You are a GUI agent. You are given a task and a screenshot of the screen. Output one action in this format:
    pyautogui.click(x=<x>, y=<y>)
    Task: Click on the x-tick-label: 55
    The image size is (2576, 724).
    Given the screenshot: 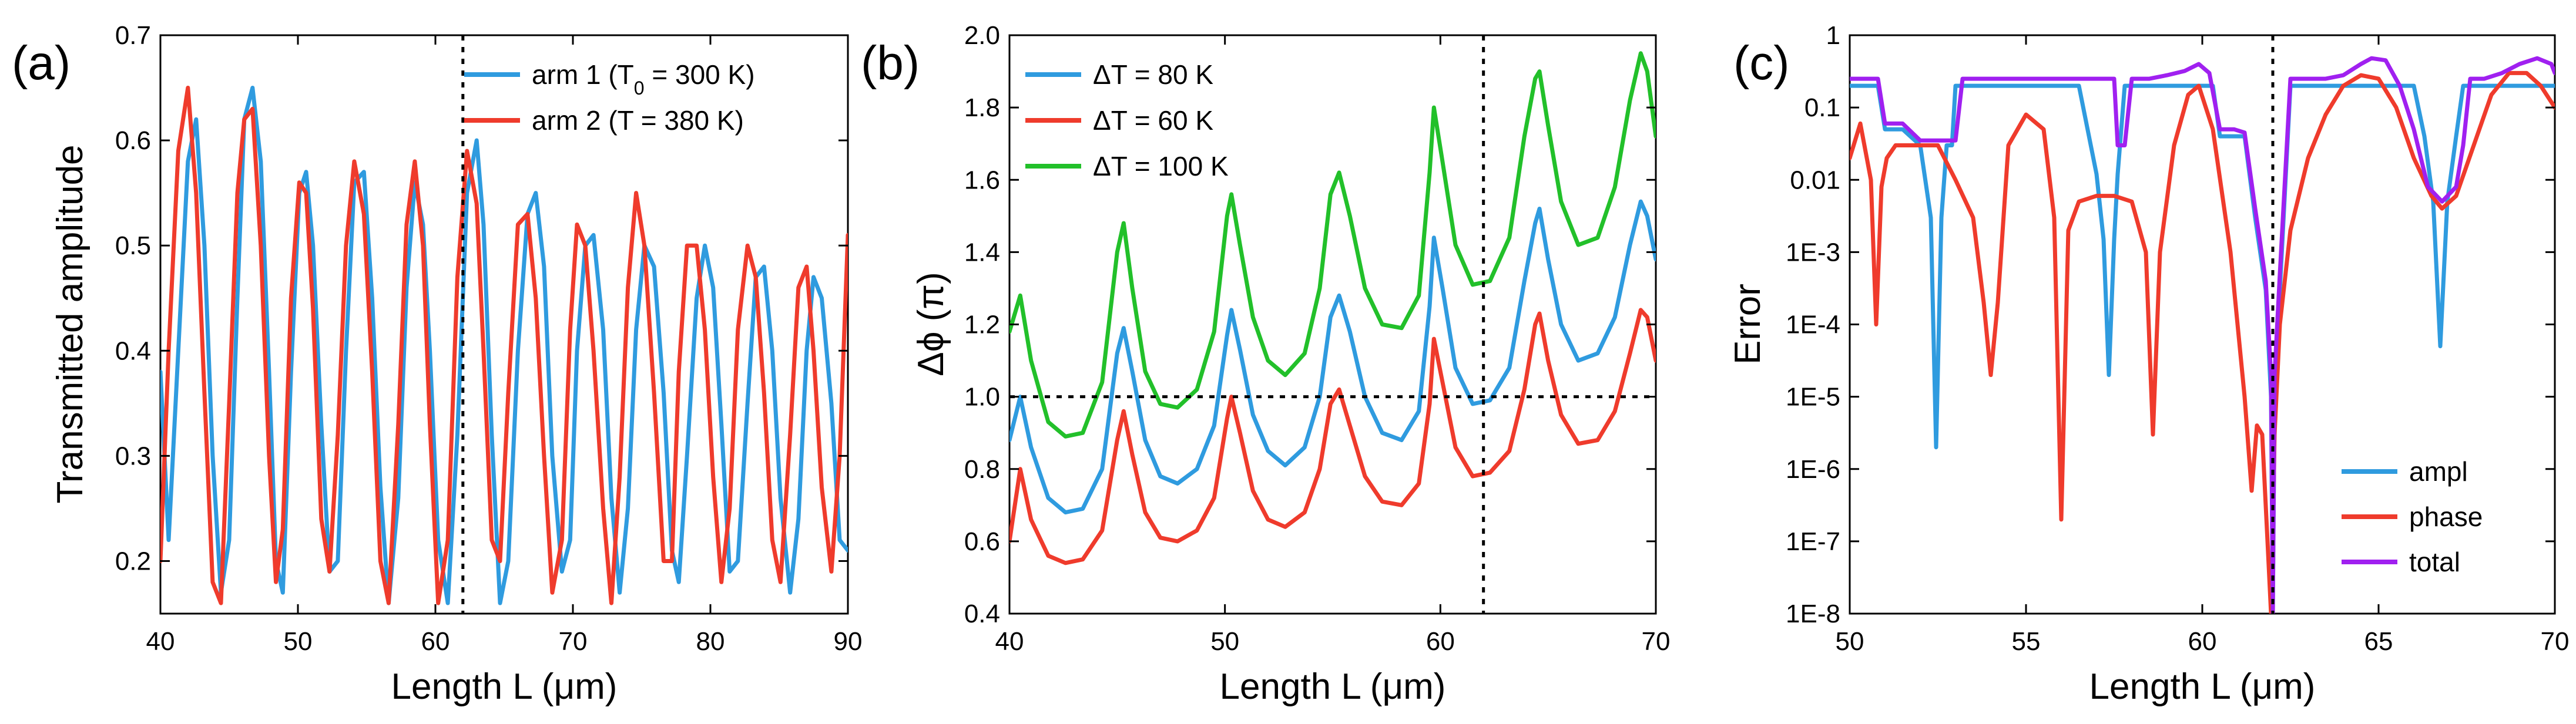 What is the action you would take?
    pyautogui.click(x=2027, y=641)
    